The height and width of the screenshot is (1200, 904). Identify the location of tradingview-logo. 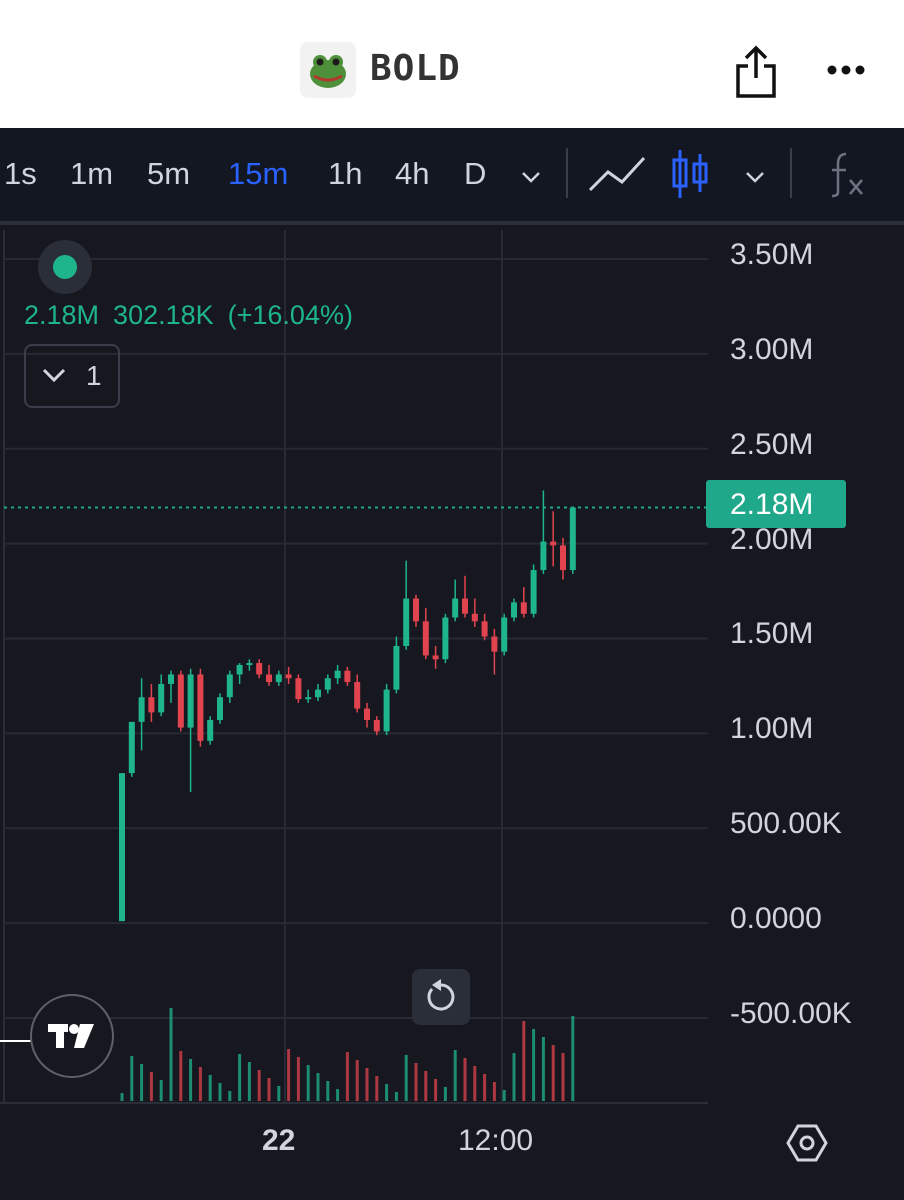
(72, 1036).